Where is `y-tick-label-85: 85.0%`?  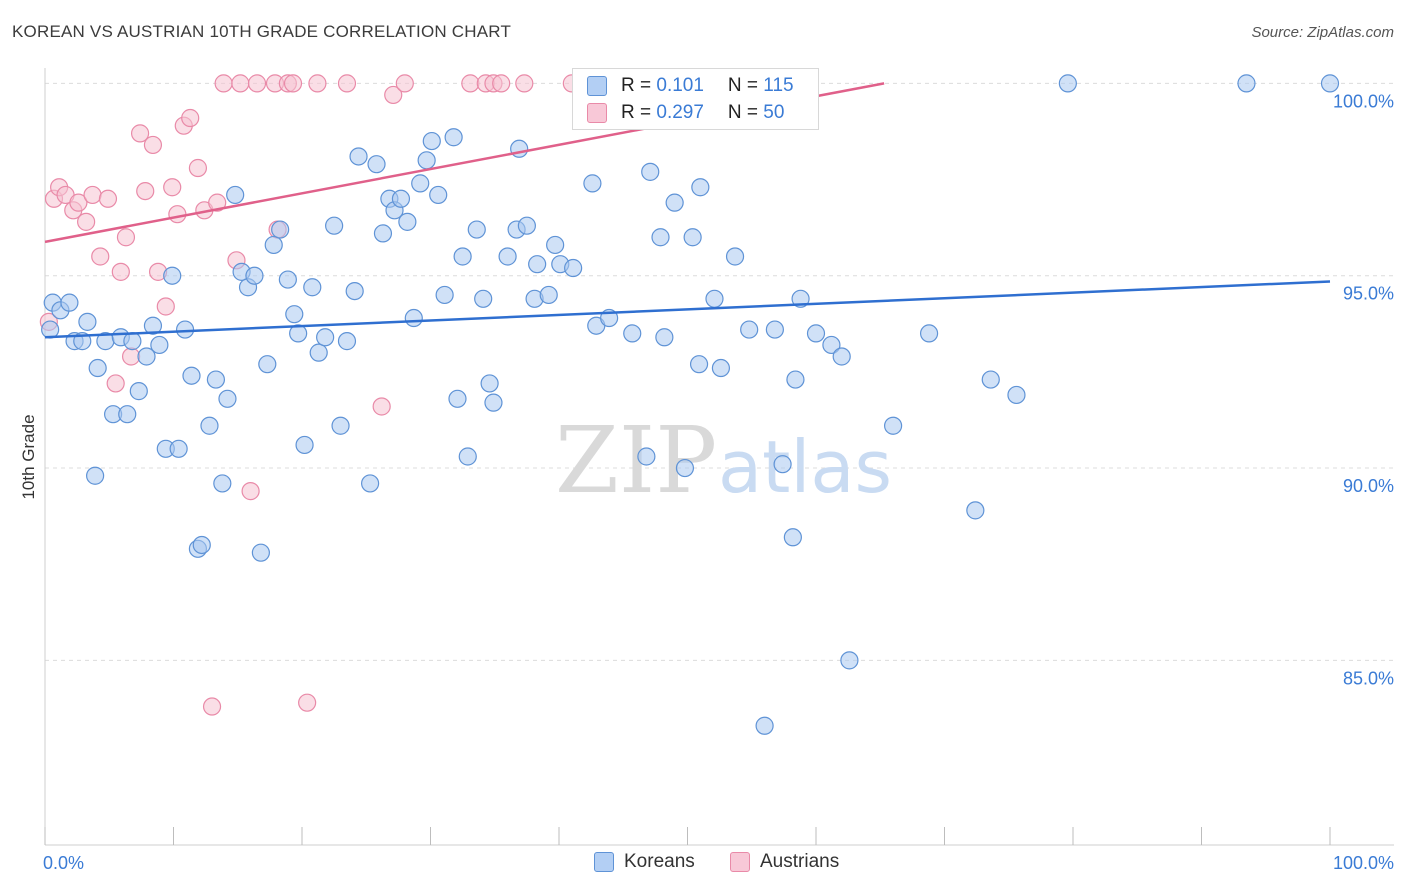 y-tick-label-85: 85.0% is located at coordinates (1368, 678).